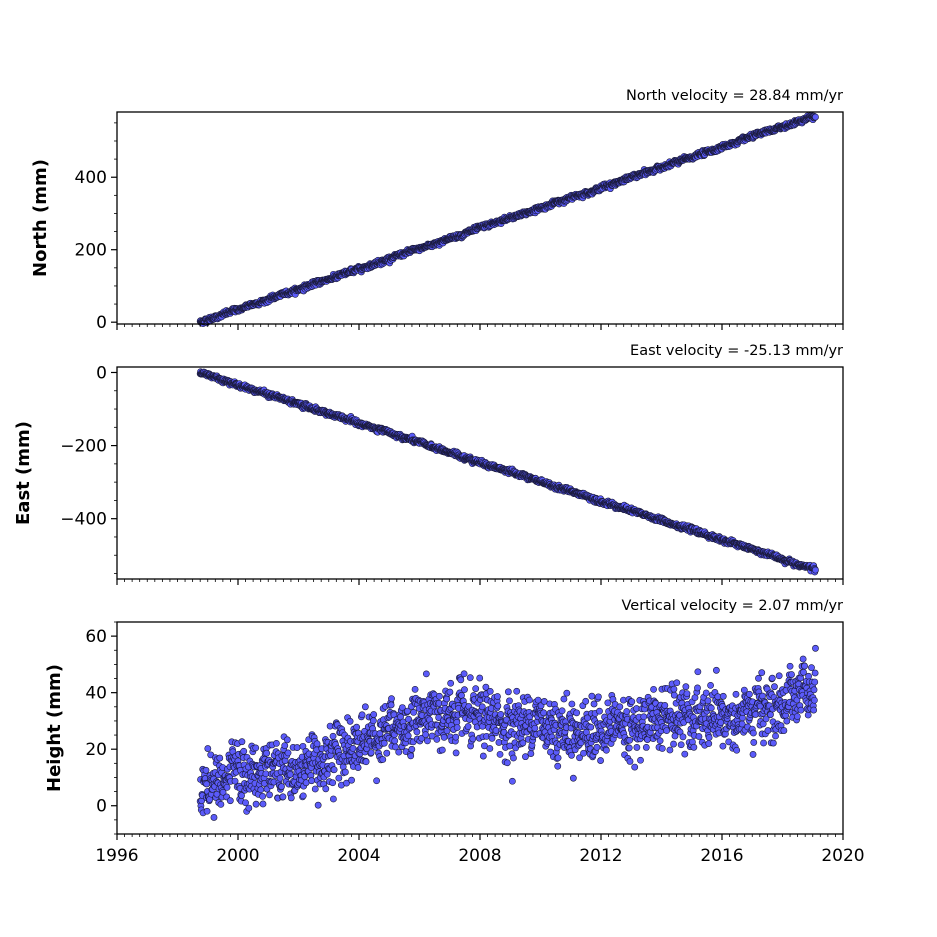 Image resolution: width=937 pixels, height=937 pixels. What do you see at coordinates (101, 323) in the screenshot?
I see `north-y-tick-label: 0` at bounding box center [101, 323].